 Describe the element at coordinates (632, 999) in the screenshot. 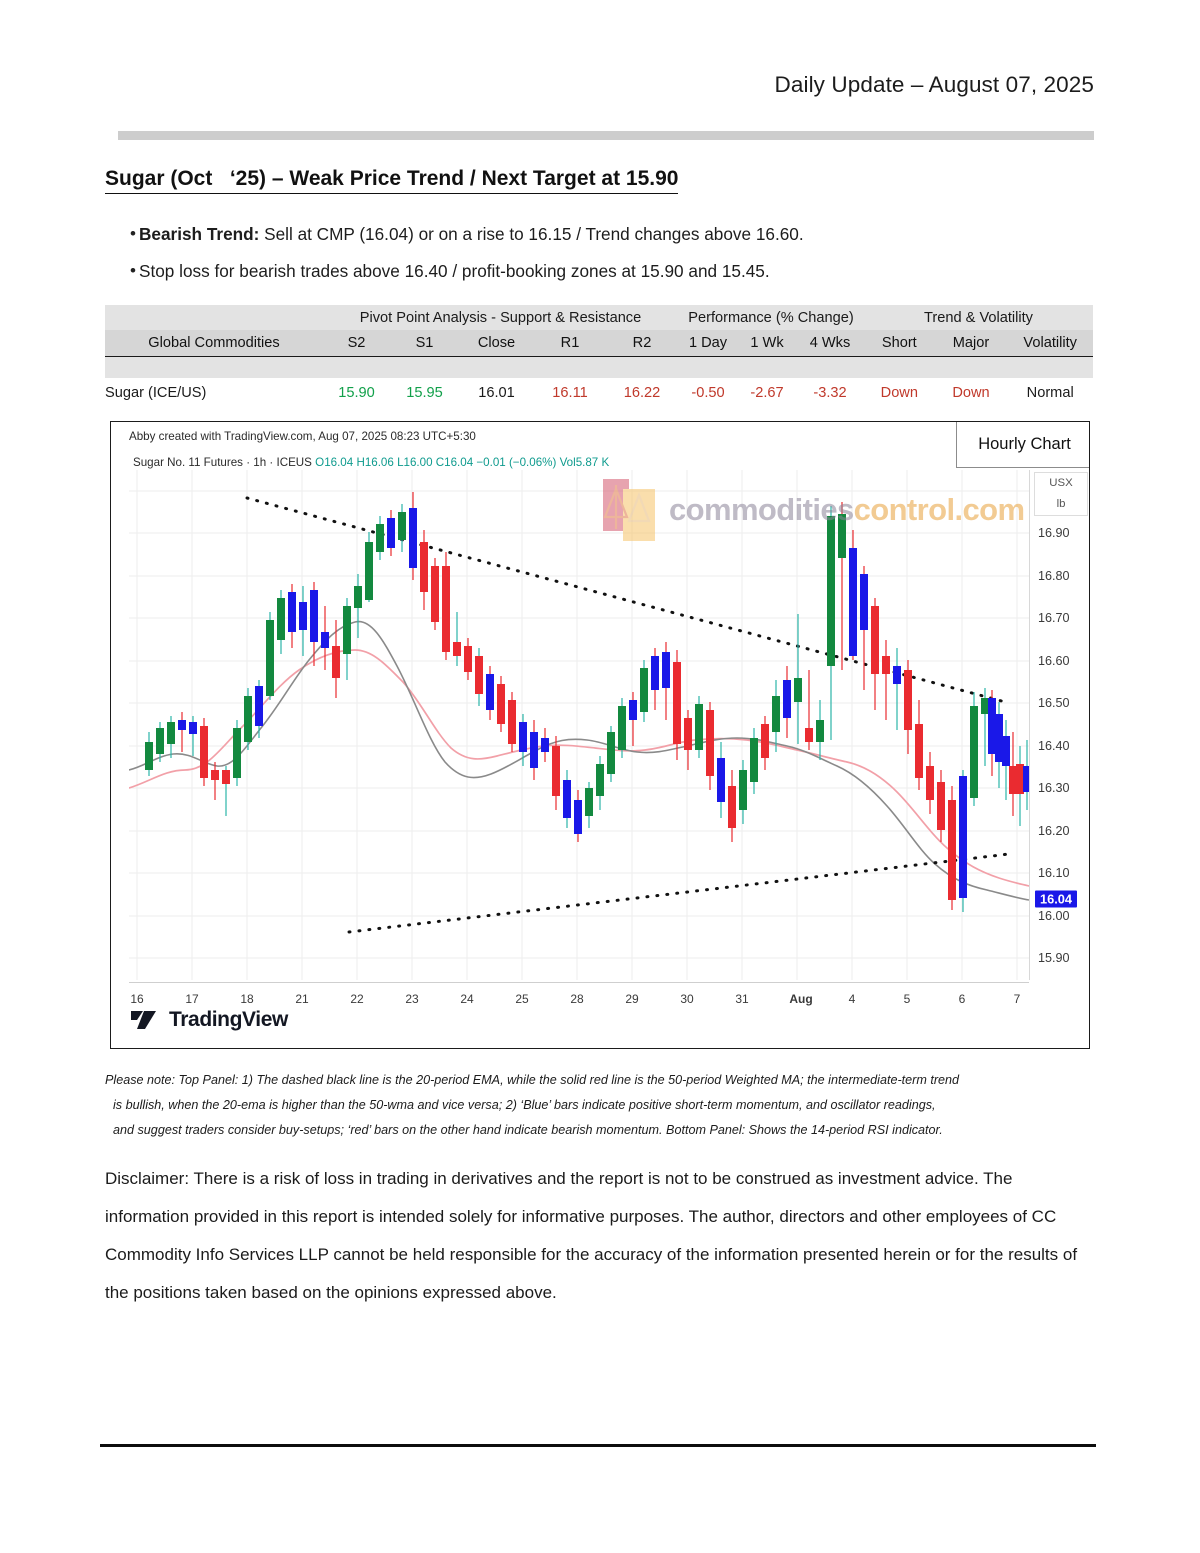

I see `time-tick: 29` at that location.